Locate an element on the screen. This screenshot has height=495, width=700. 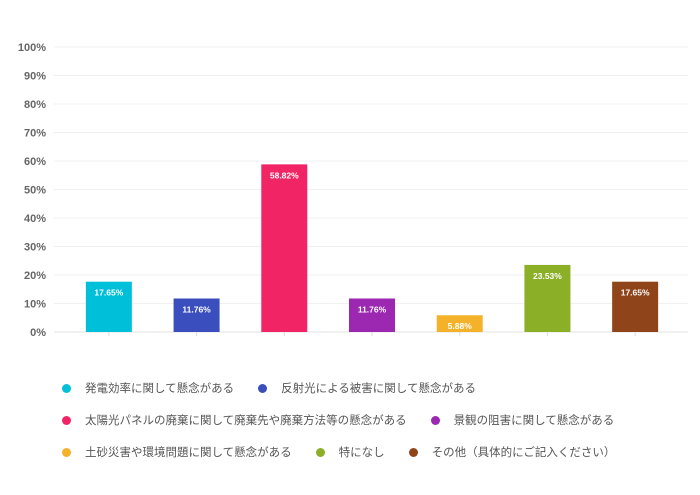
legend-label: 景観の阻害に関して懸念がある is located at coordinates (534, 420).